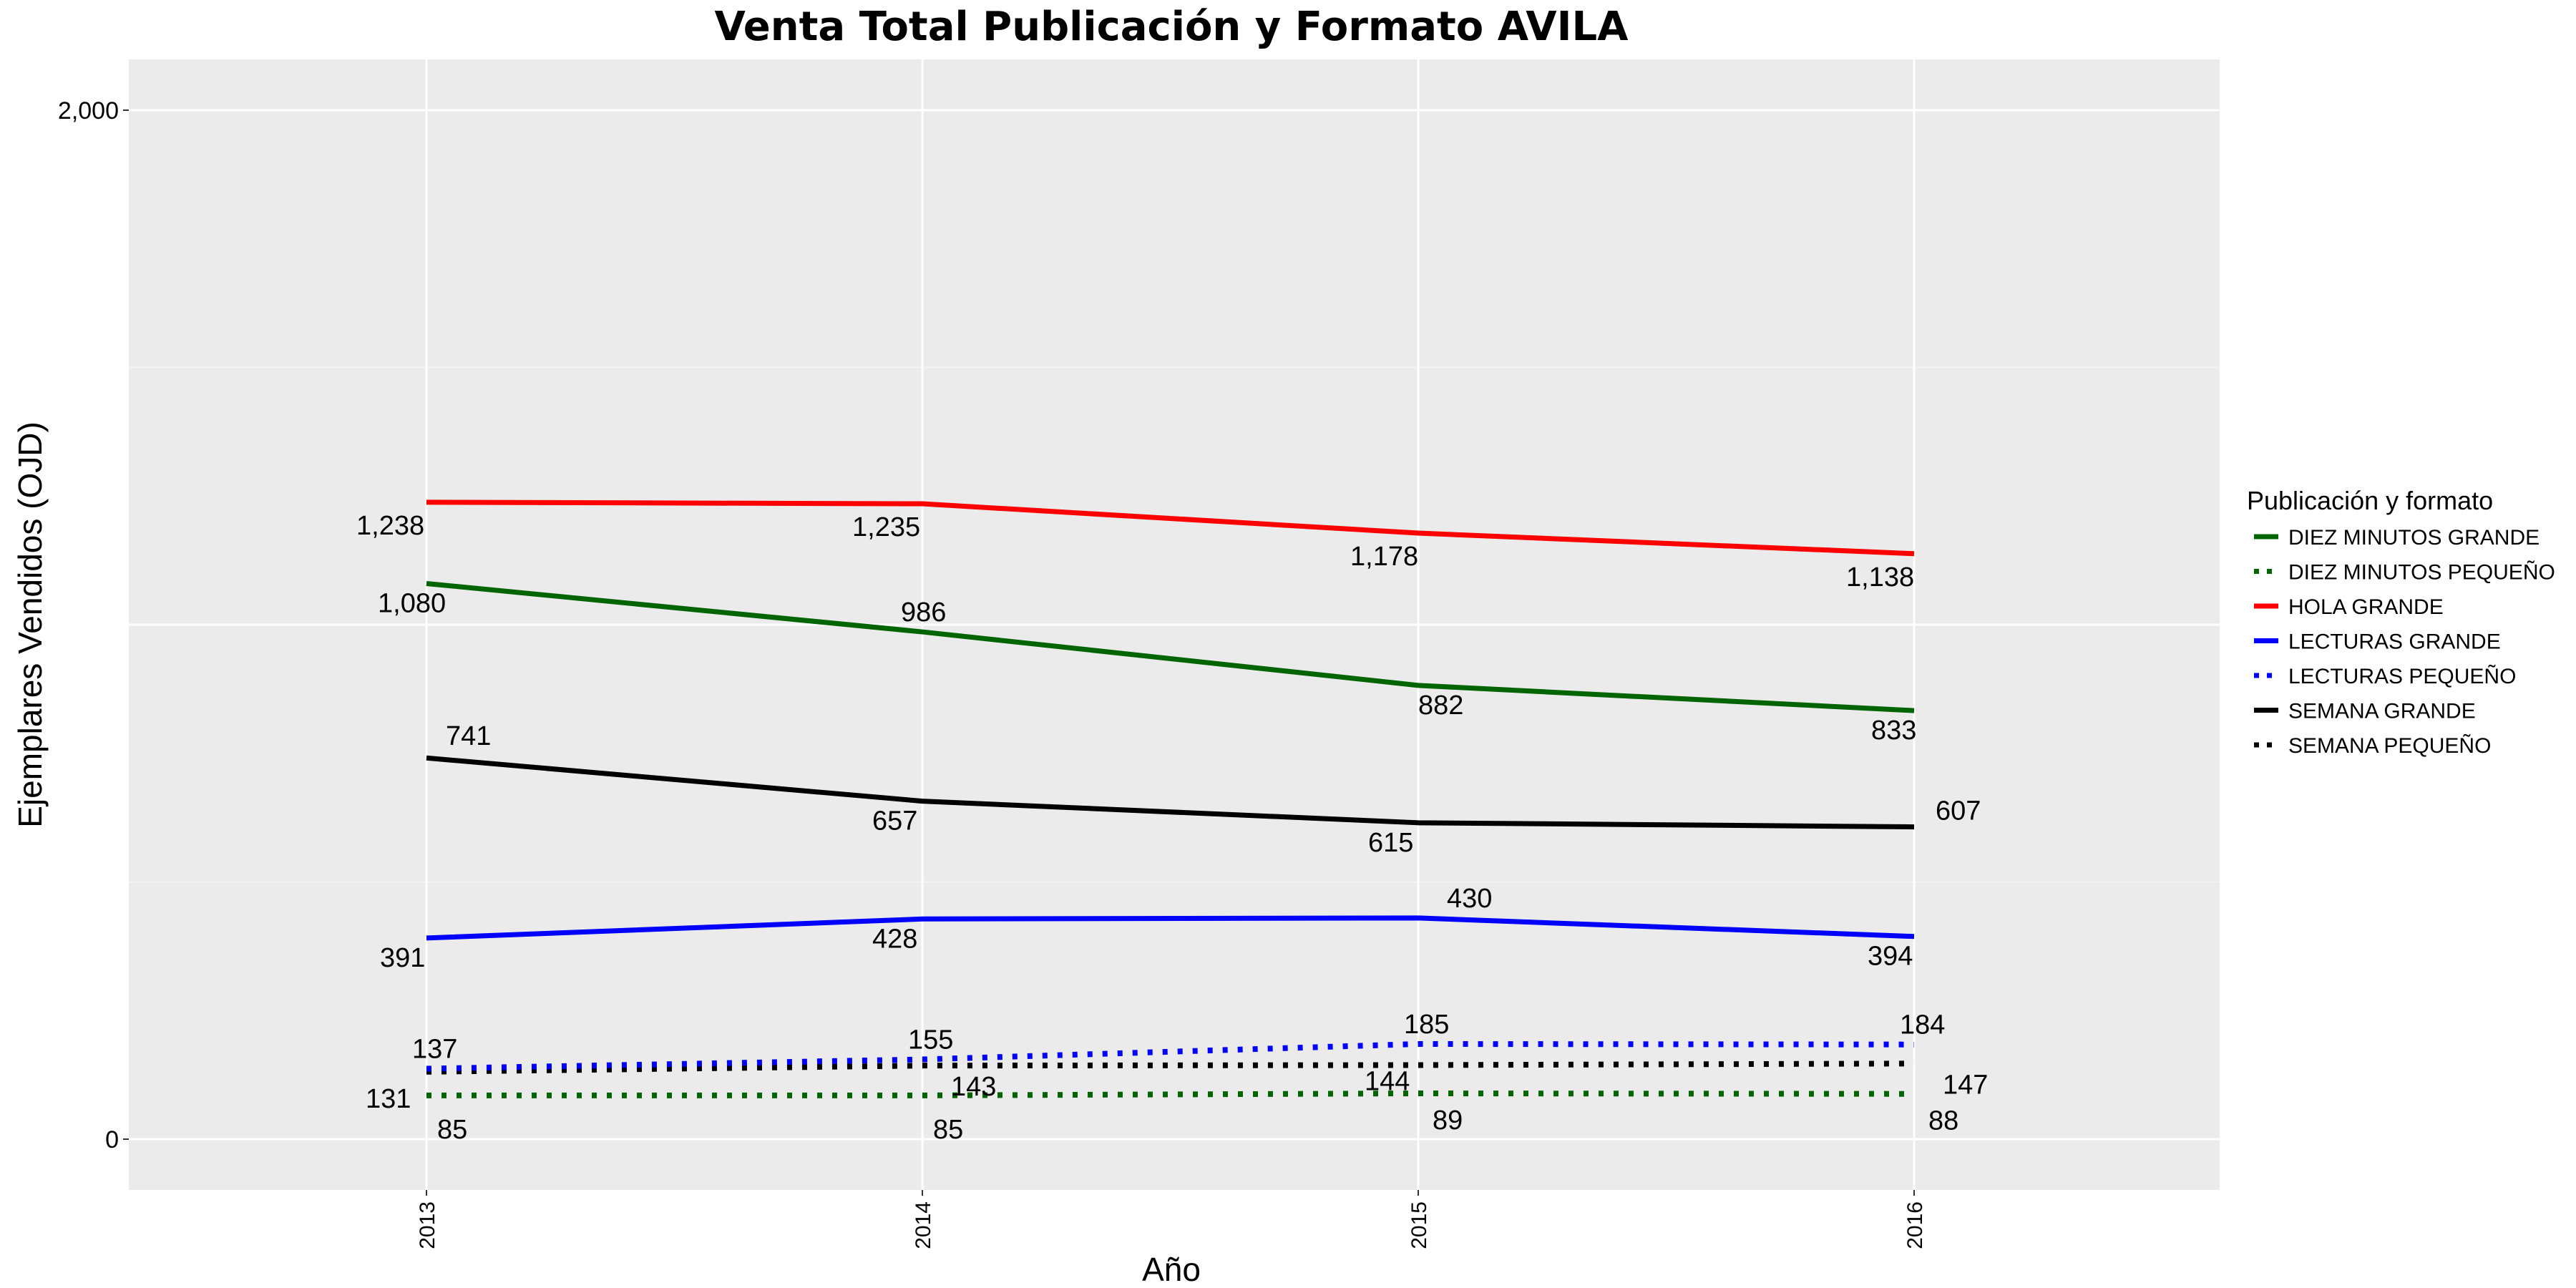 Image resolution: width=2576 pixels, height=1288 pixels. I want to click on data-label: 741, so click(468, 736).